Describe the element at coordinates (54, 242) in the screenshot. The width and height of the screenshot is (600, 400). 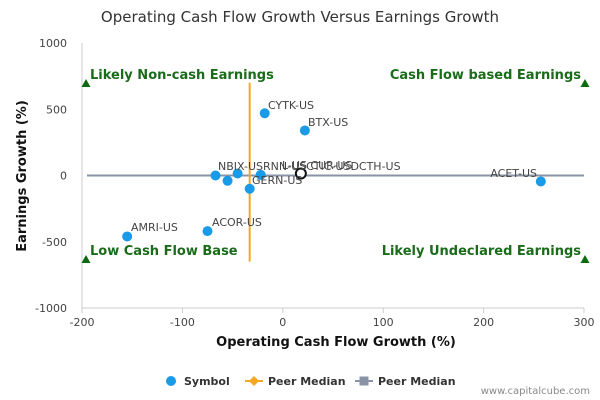
I see `y-tick-label: -500` at that location.